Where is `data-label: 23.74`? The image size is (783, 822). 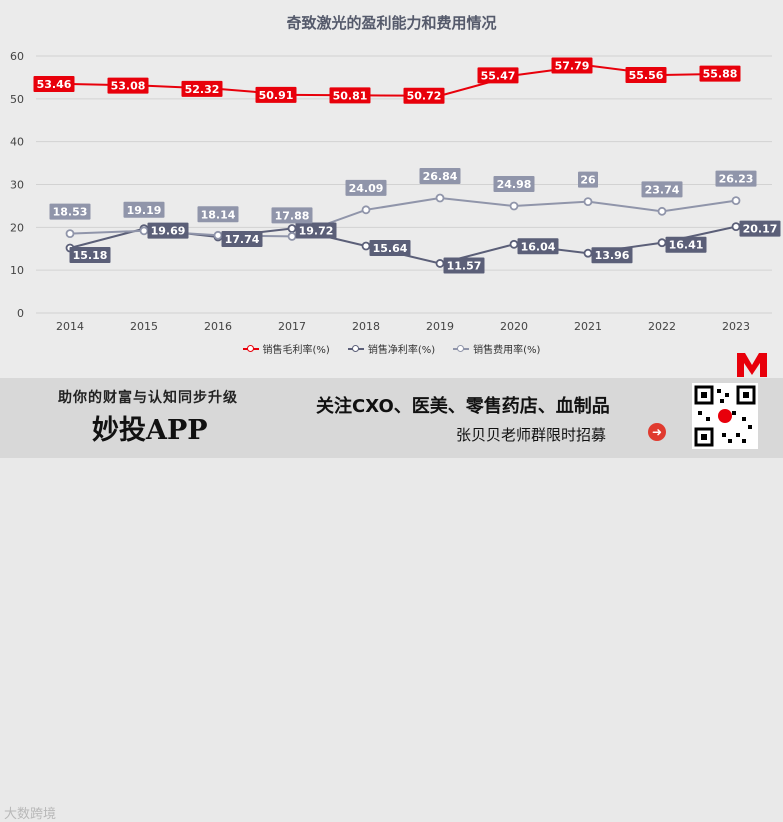
data-label: 23.74 is located at coordinates (662, 189).